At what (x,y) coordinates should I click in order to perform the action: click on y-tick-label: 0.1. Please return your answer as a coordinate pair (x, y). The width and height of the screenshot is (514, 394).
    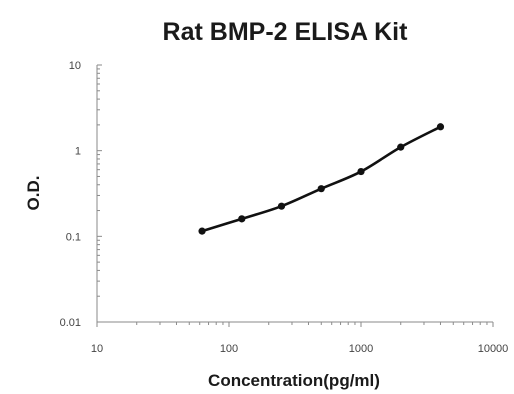
    Looking at the image, I should click on (73, 237).